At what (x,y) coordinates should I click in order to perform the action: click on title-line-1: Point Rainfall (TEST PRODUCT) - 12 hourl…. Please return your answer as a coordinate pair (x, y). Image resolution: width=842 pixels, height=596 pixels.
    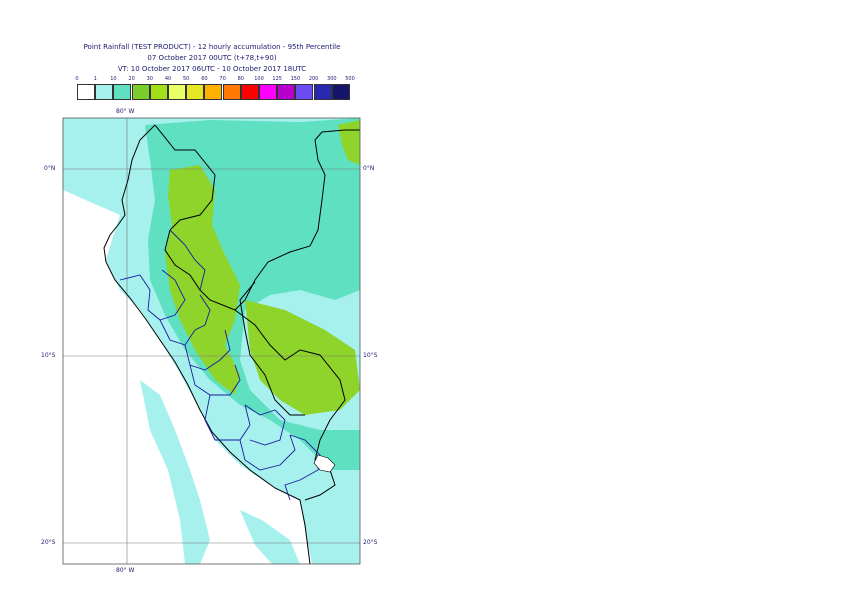
    Looking at the image, I should click on (212, 47).